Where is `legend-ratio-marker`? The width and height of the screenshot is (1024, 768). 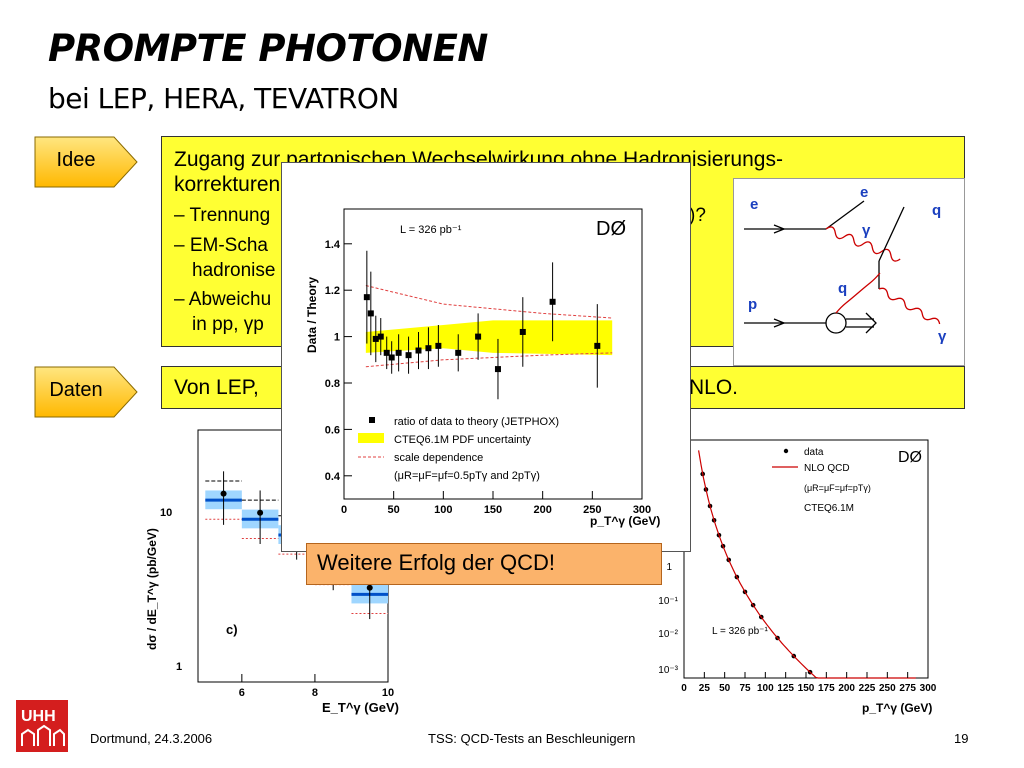
legend-ratio-marker is located at coordinates (372, 420).